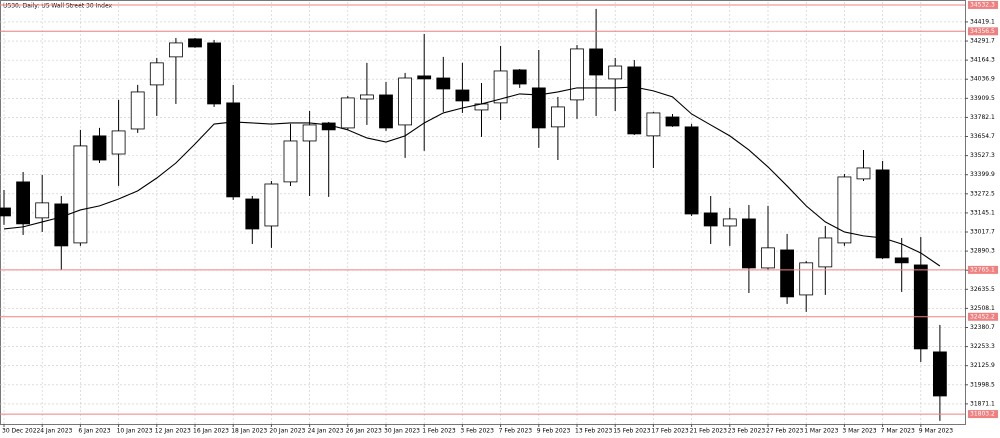  I want to click on x-tick-label: 9 Feb 2023, so click(554, 431).